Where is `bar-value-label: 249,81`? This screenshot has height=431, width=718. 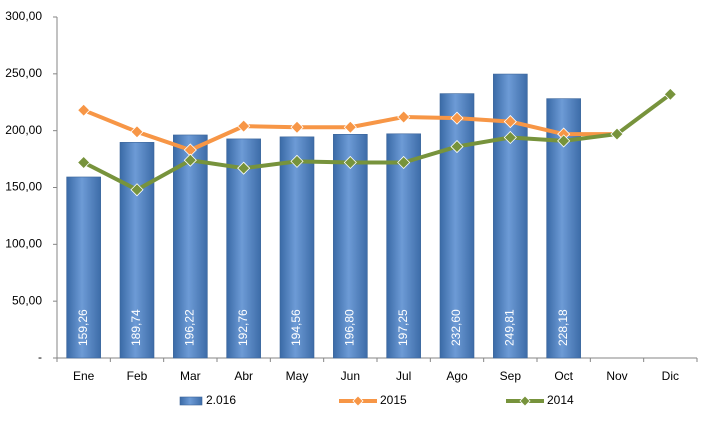 bar-value-label: 249,81 is located at coordinates (510, 327).